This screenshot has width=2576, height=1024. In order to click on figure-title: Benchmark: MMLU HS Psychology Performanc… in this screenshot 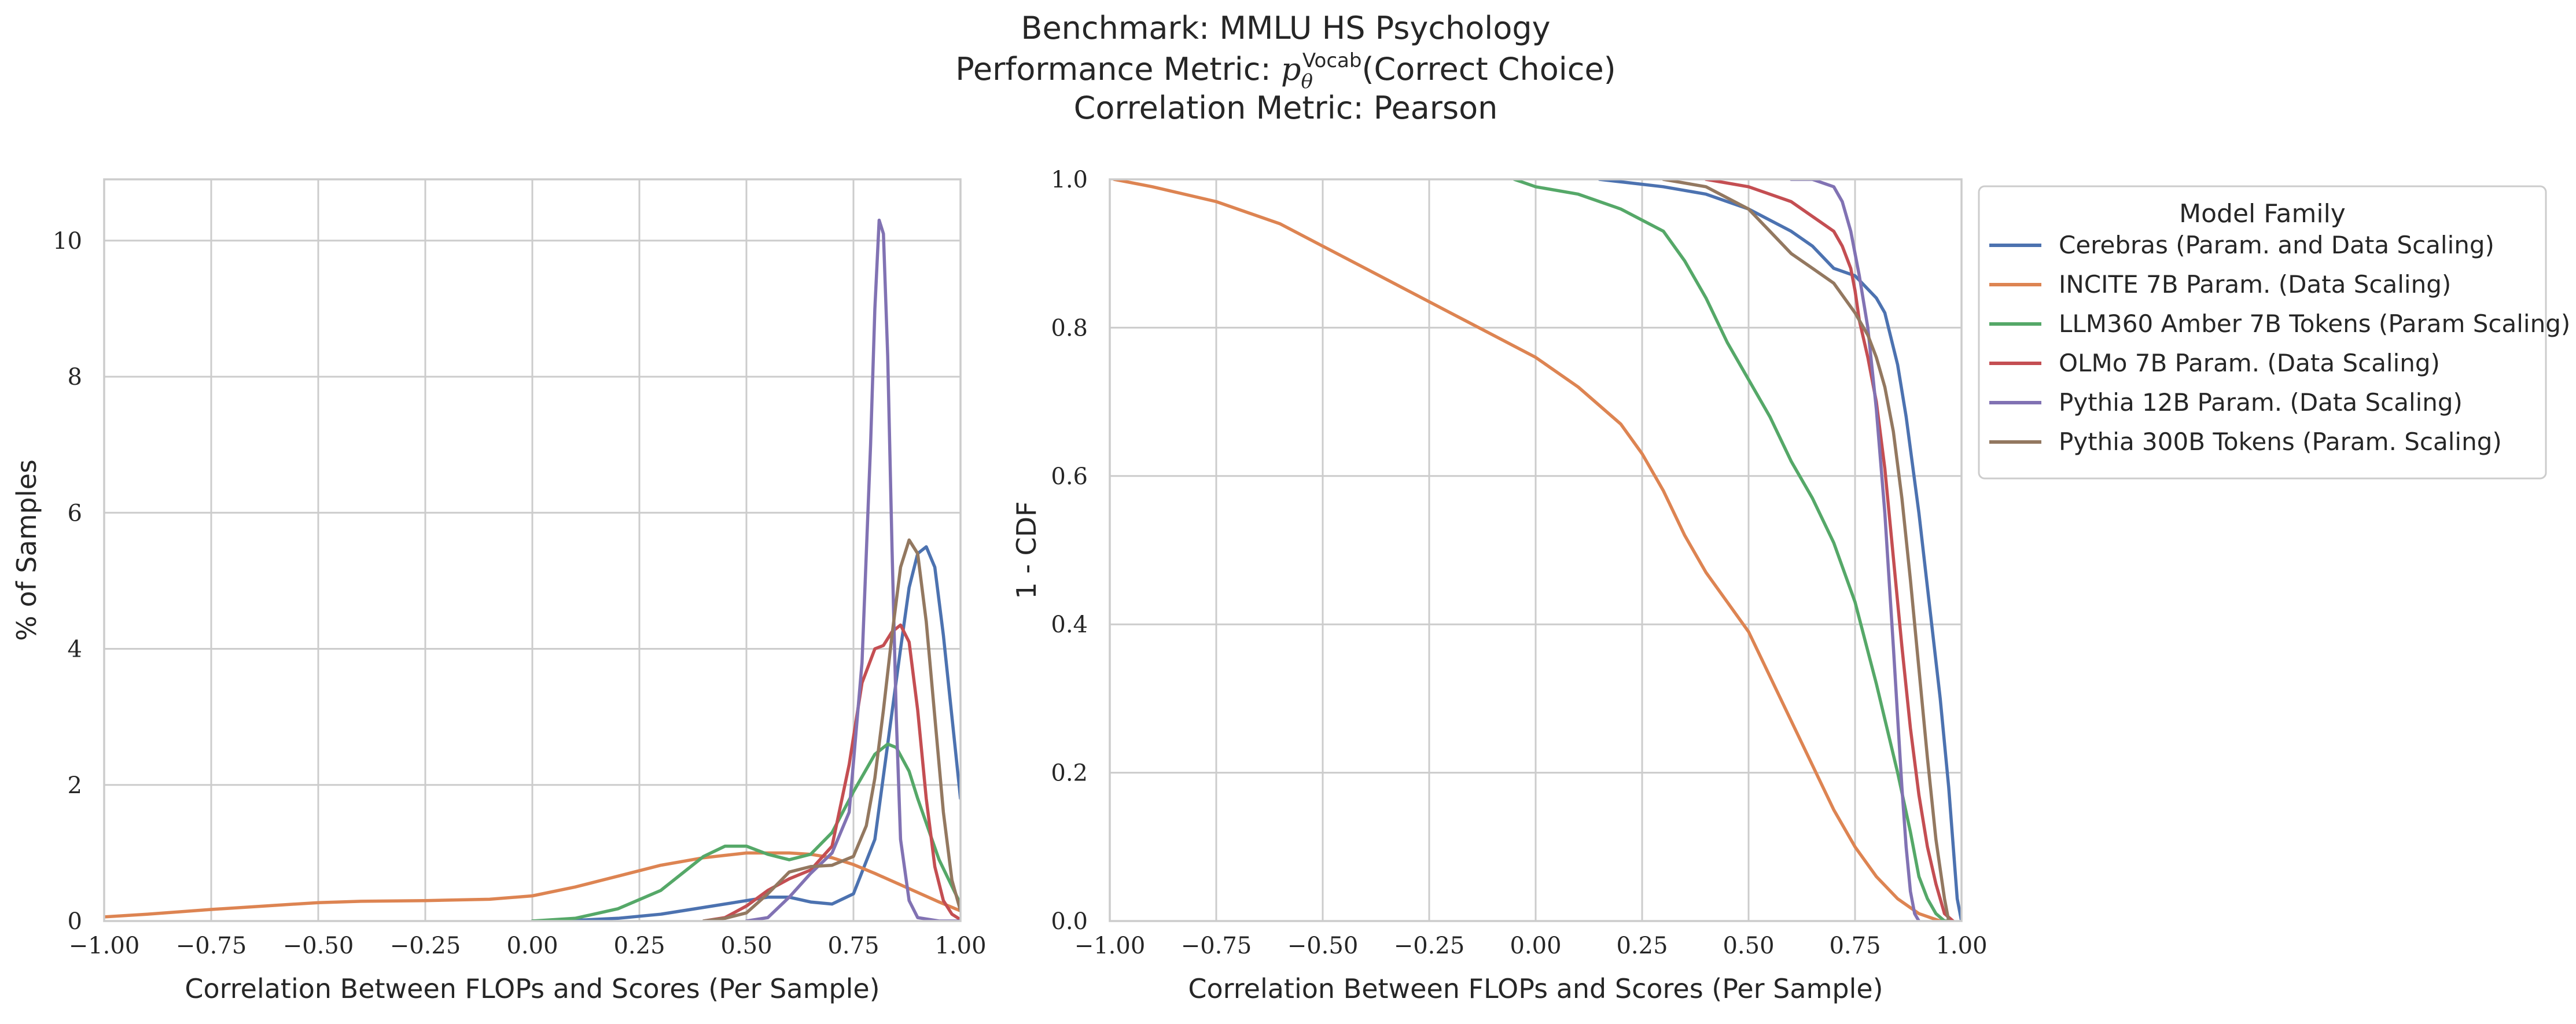, I will do `click(1285, 68)`.